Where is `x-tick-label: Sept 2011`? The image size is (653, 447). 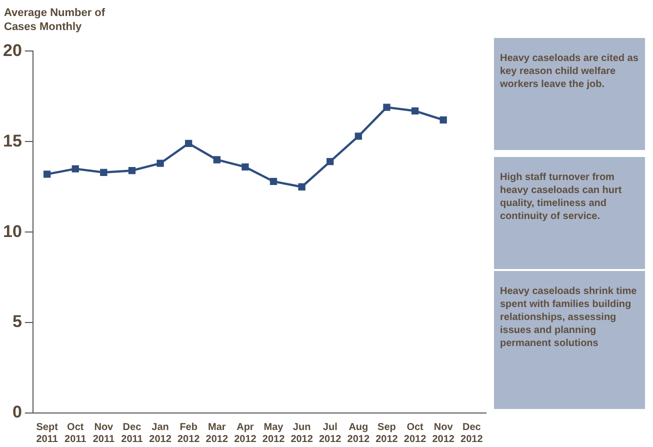 x-tick-label: Sept 2011 is located at coordinates (47, 433).